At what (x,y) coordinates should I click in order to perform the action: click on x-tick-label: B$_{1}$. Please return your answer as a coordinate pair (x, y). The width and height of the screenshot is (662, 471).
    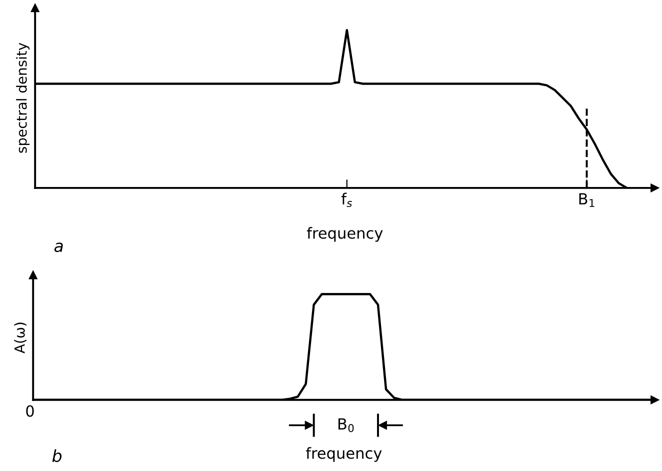
    Looking at the image, I should click on (586, 200).